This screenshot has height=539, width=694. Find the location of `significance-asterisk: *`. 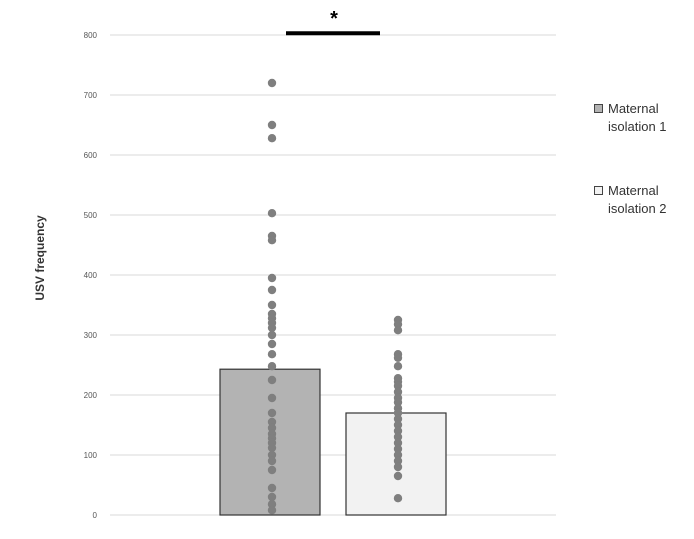

significance-asterisk: * is located at coordinates (334, 19).